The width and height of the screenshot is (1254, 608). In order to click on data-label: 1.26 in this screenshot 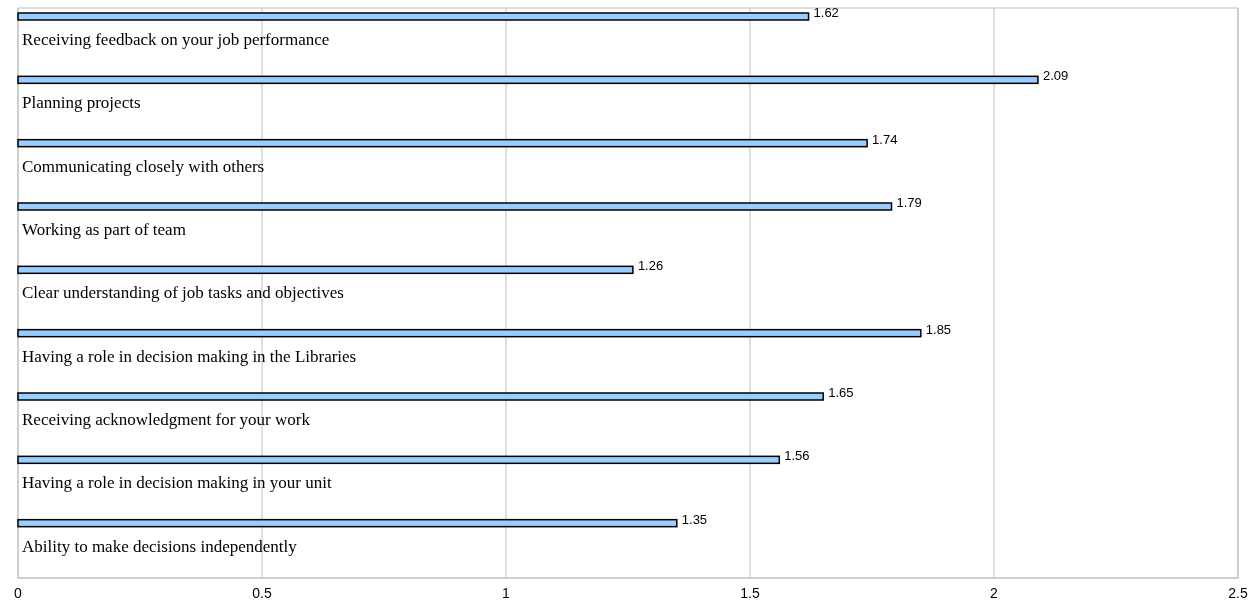, I will do `click(650, 266)`.